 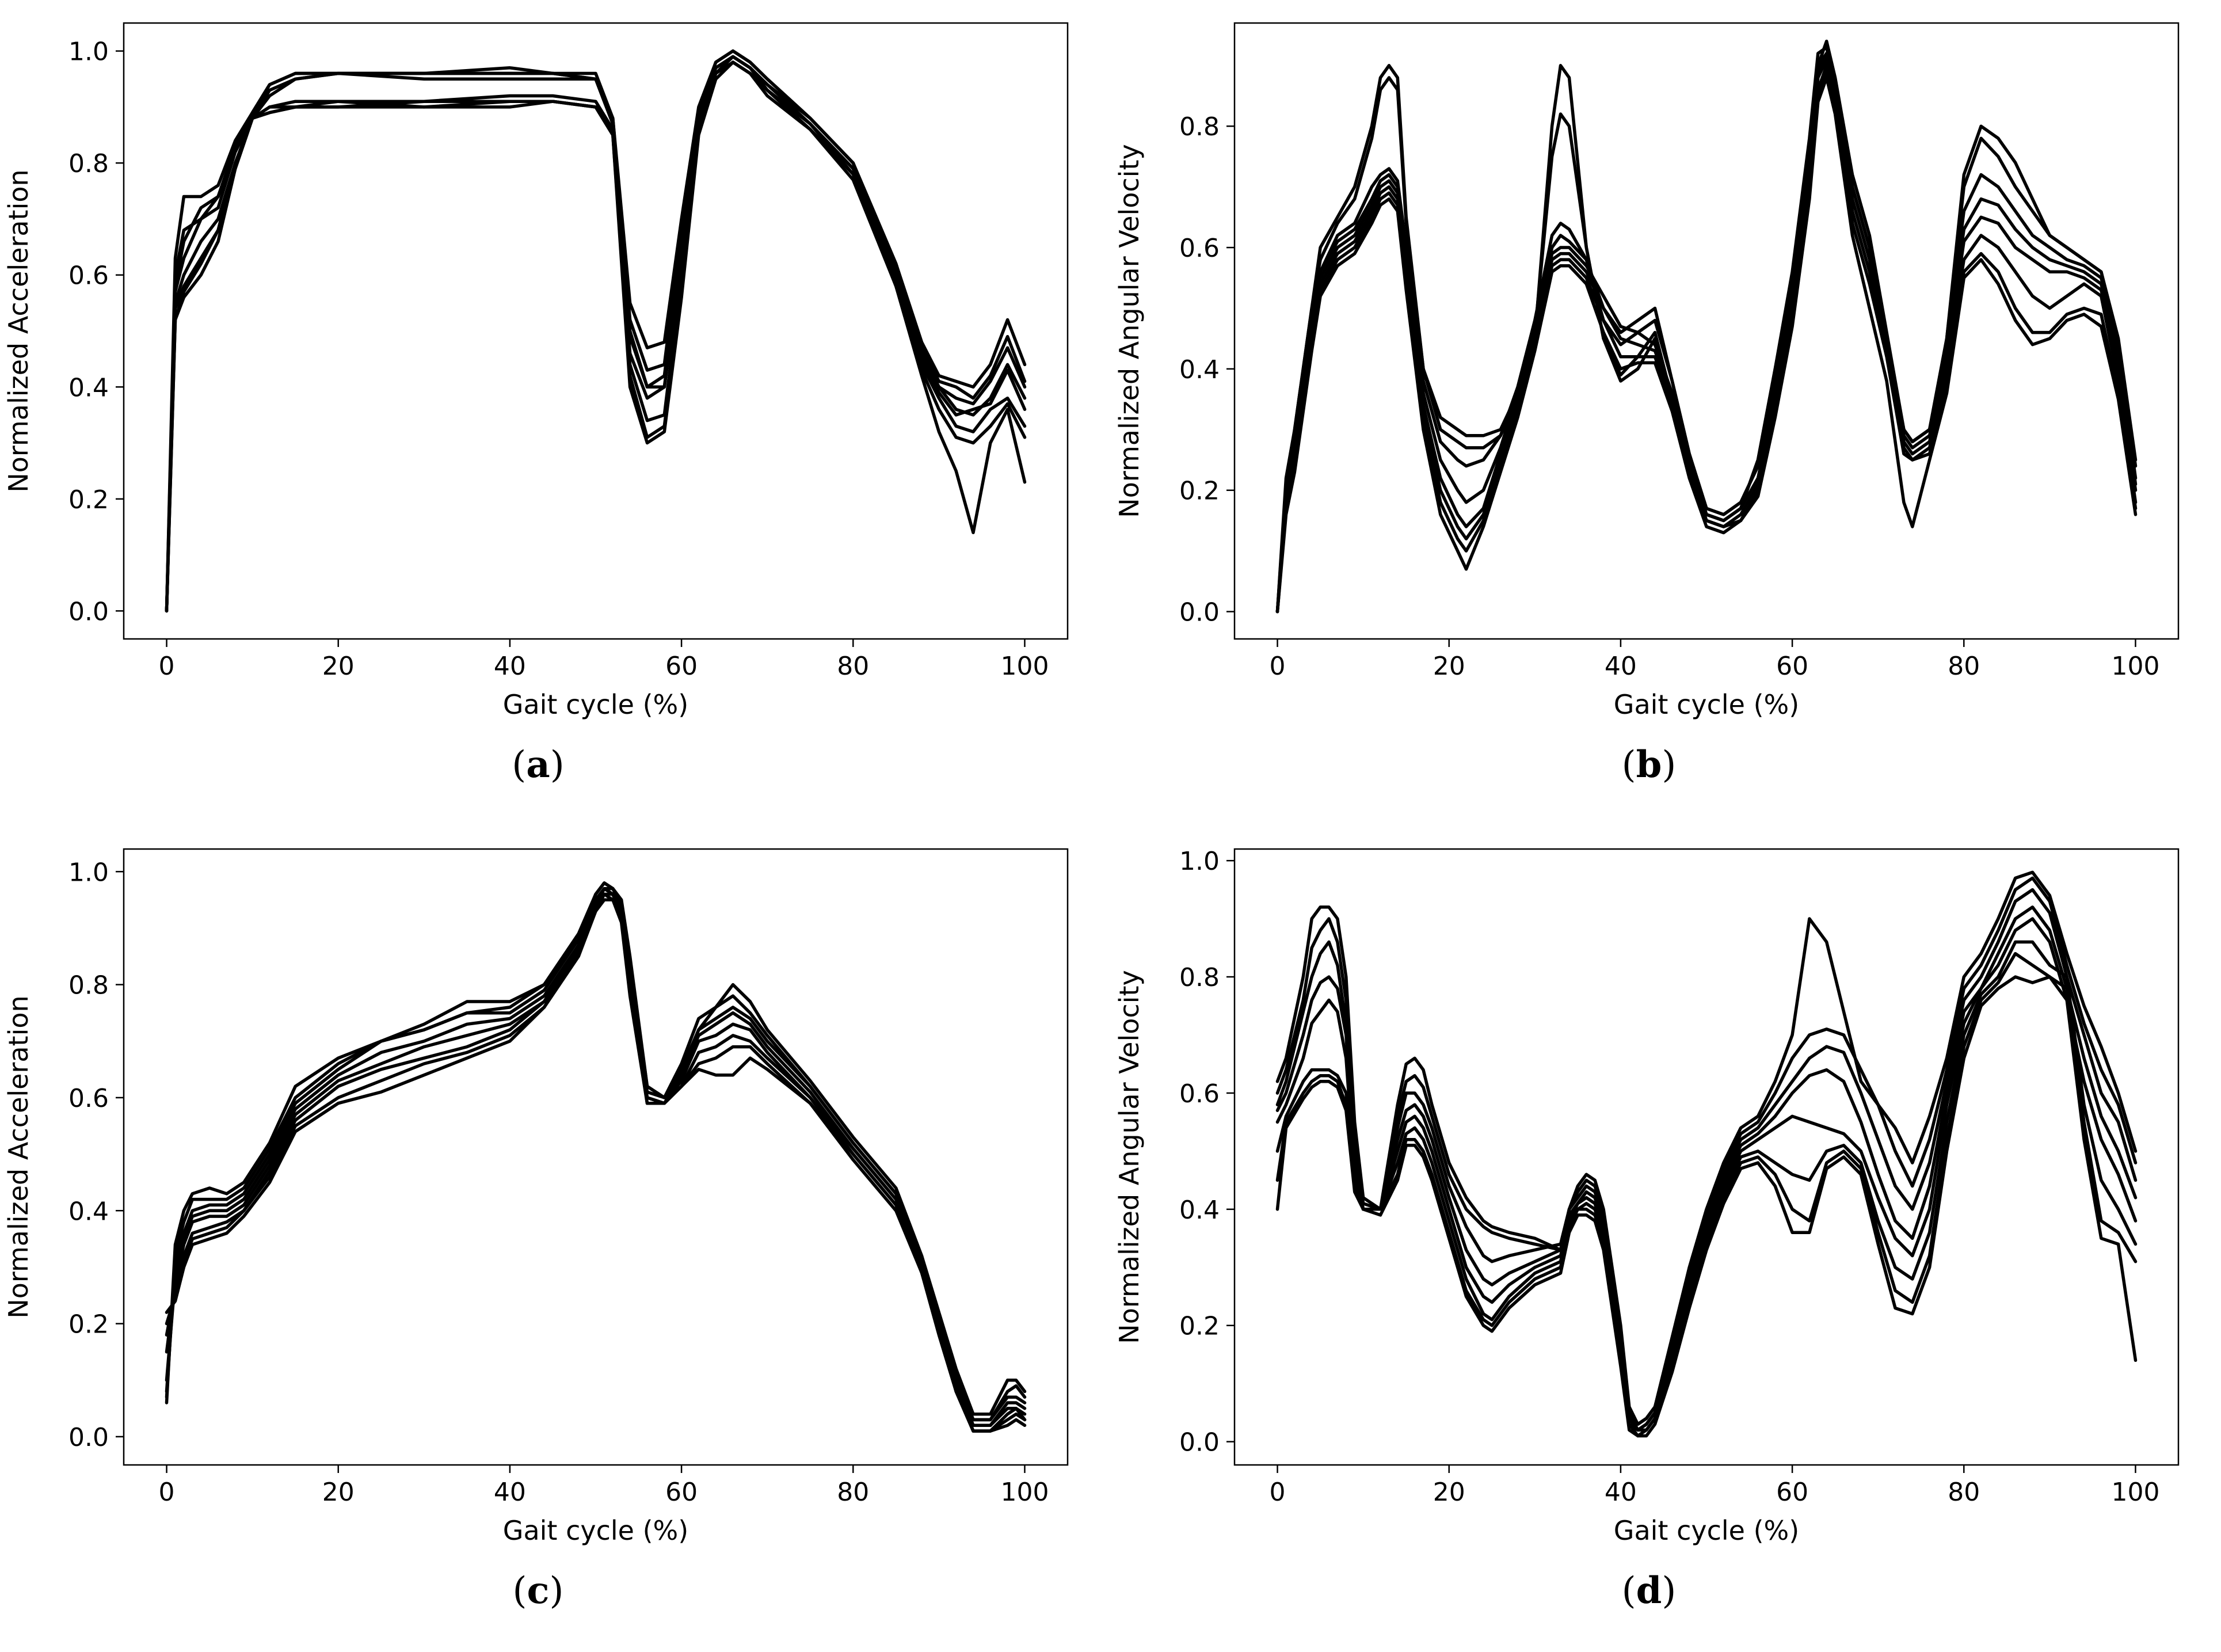 I want to click on panel-label-letter: c, so click(x=538, y=1590).